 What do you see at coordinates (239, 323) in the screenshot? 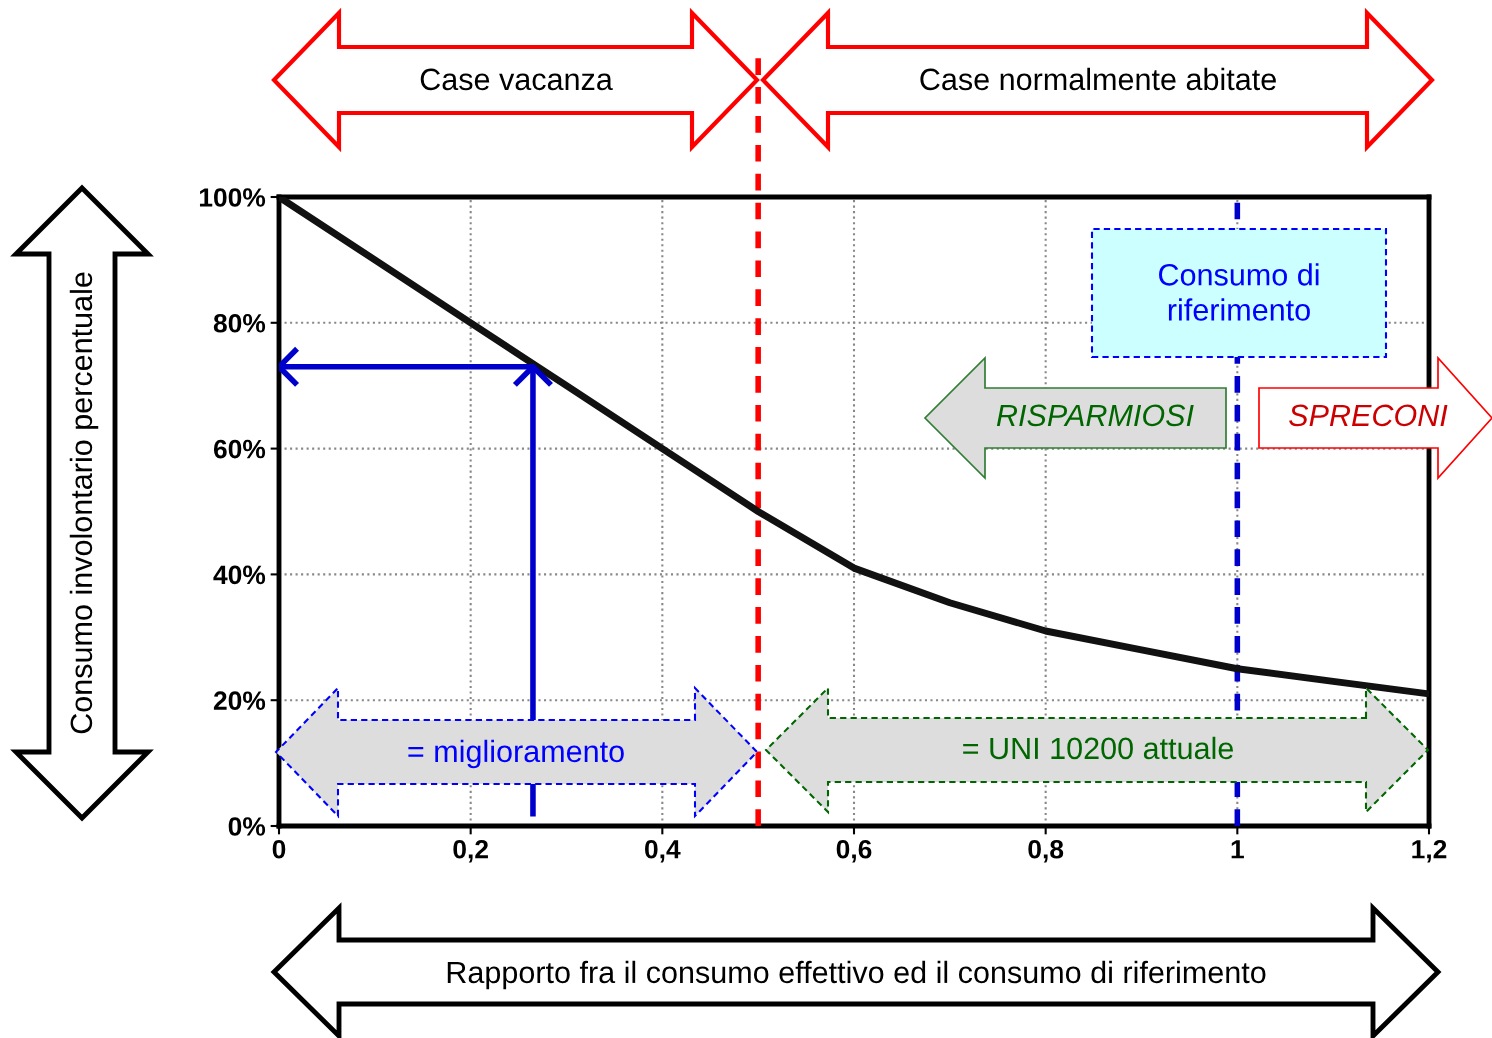
I see `y-tick-label: 80%` at bounding box center [239, 323].